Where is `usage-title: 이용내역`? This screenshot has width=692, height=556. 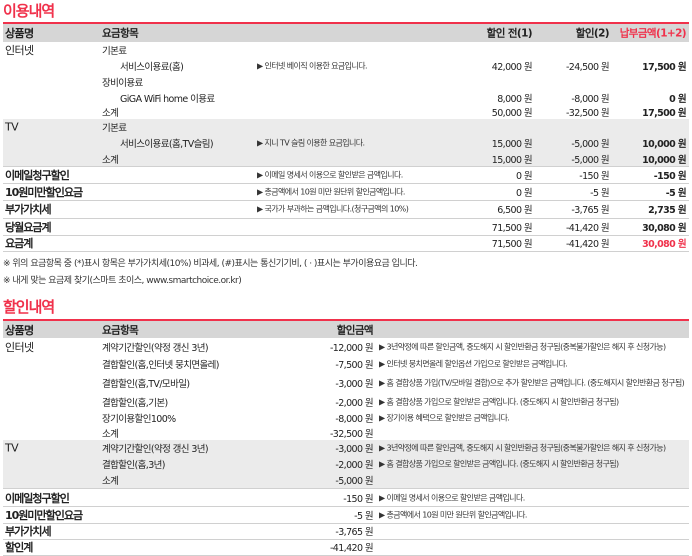 usage-title: 이용내역 is located at coordinates (29, 11).